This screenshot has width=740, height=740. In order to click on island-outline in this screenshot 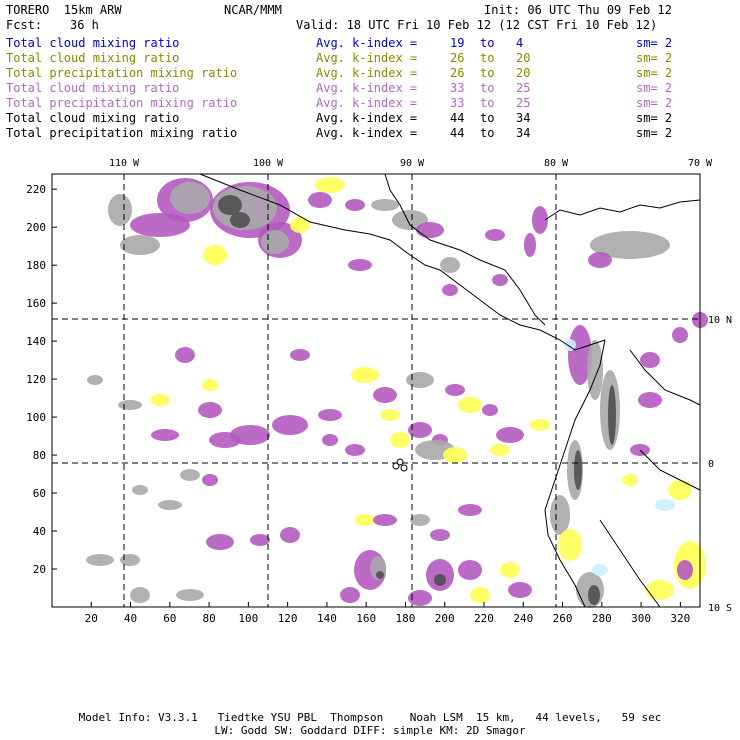, I will do `click(400, 462)`.